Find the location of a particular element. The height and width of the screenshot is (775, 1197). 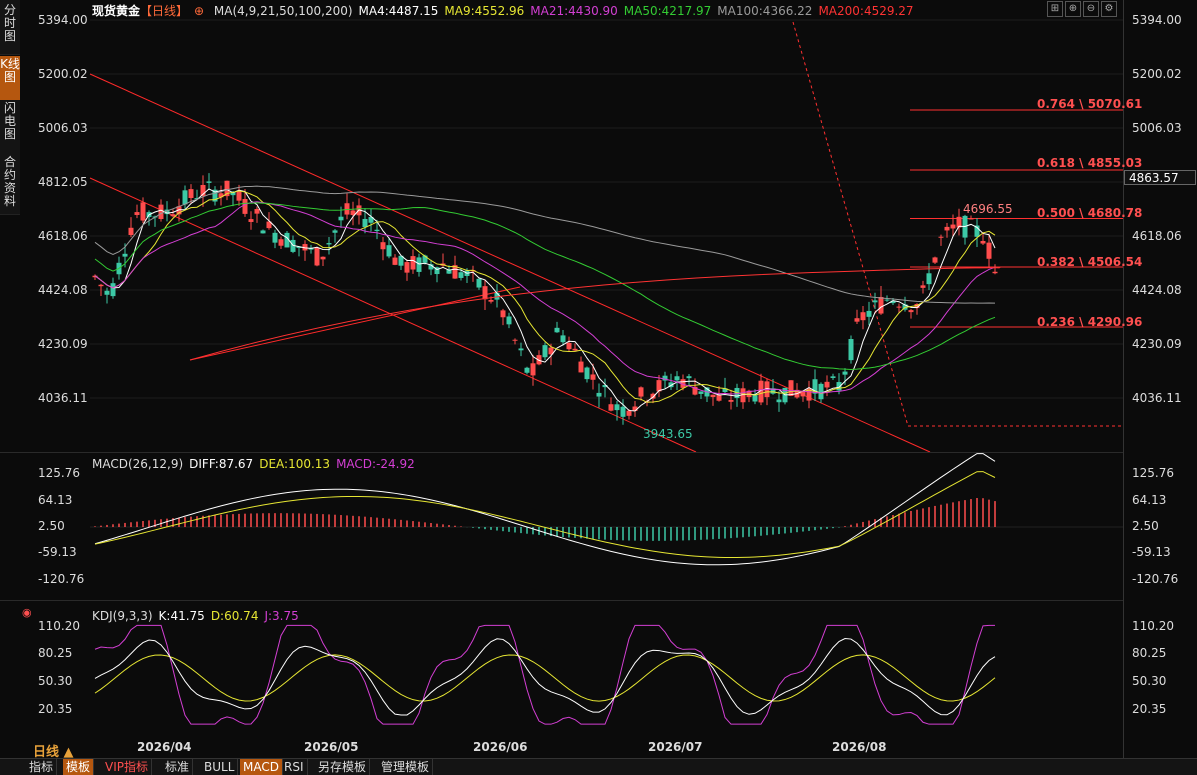

indicator-close-icon: ◉ is located at coordinates (27, 612).